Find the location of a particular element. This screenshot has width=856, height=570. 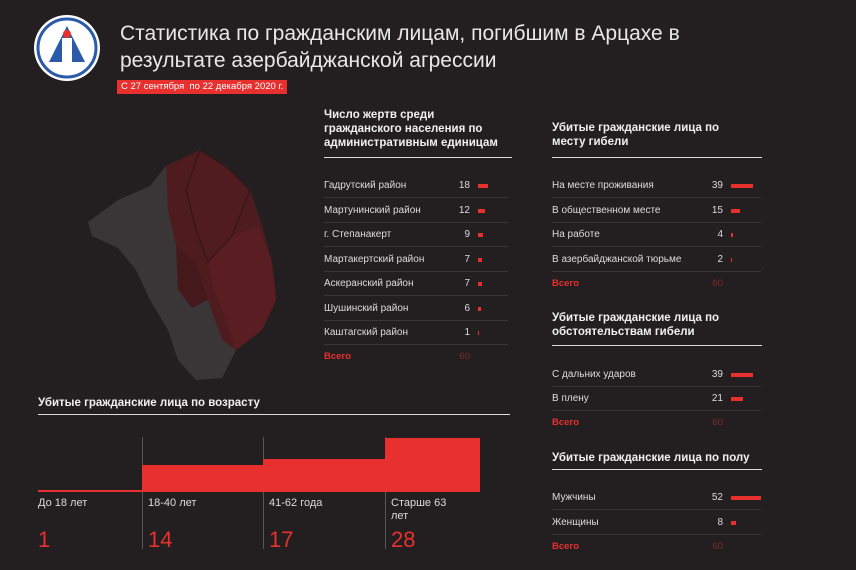

column-value: 1 is located at coordinates (44, 539).